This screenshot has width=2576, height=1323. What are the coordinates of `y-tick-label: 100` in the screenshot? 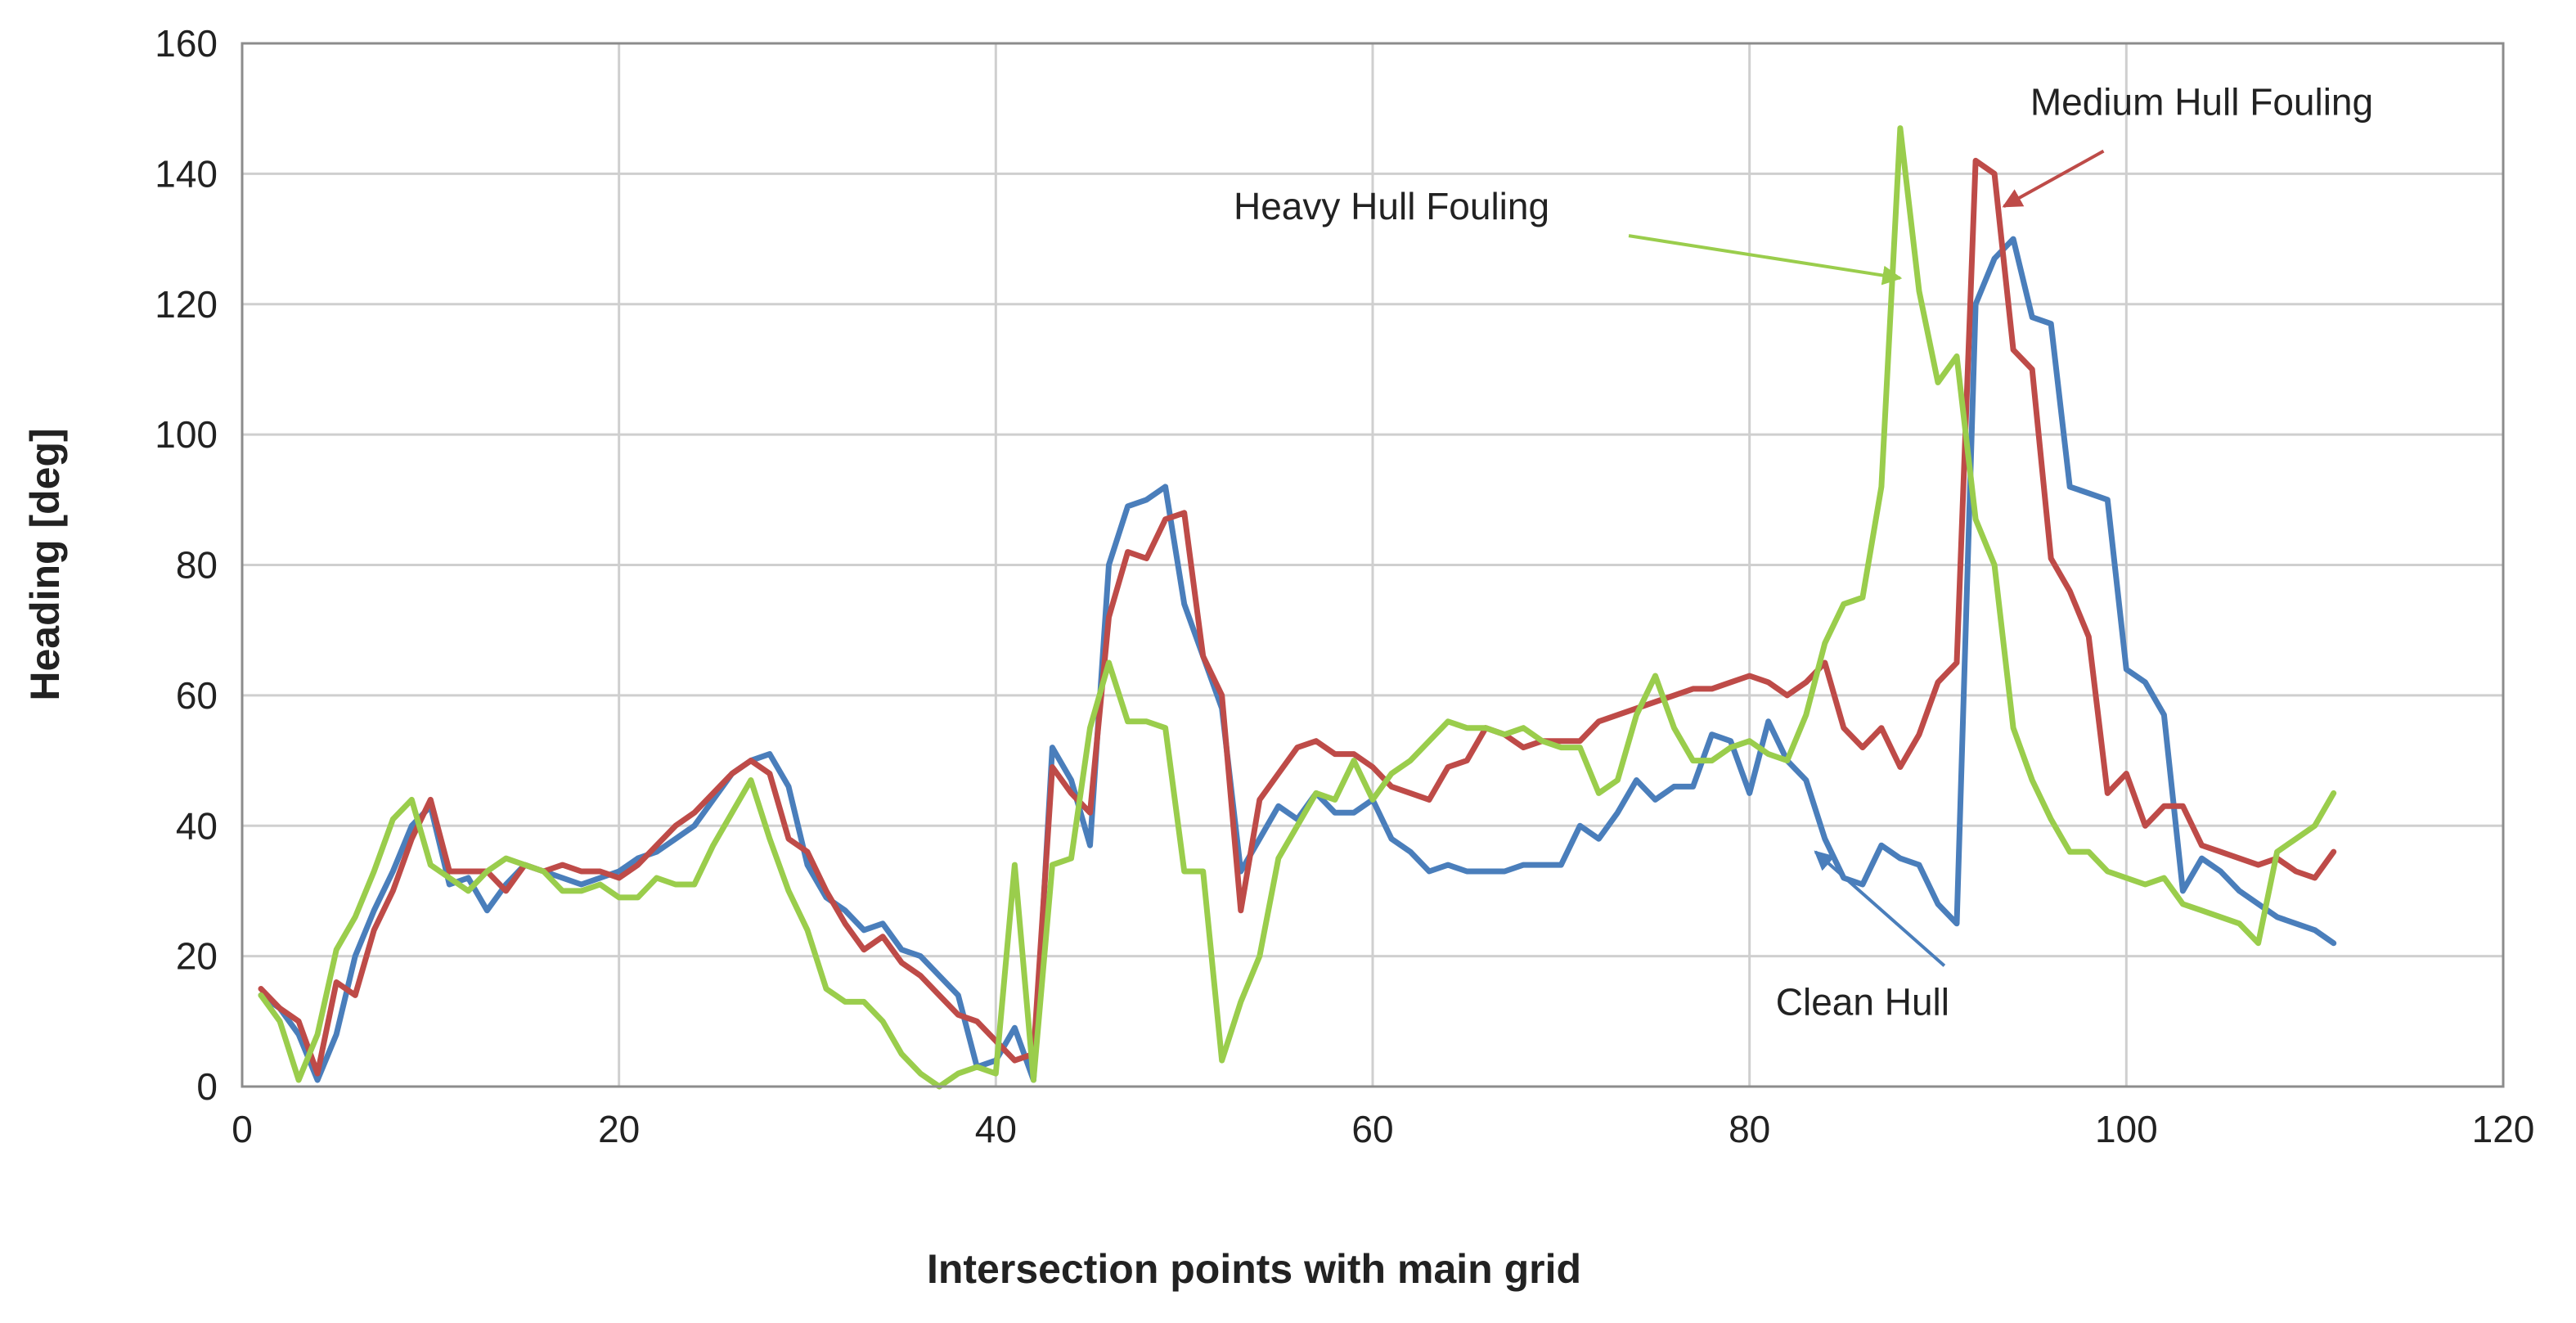 It's located at (187, 434).